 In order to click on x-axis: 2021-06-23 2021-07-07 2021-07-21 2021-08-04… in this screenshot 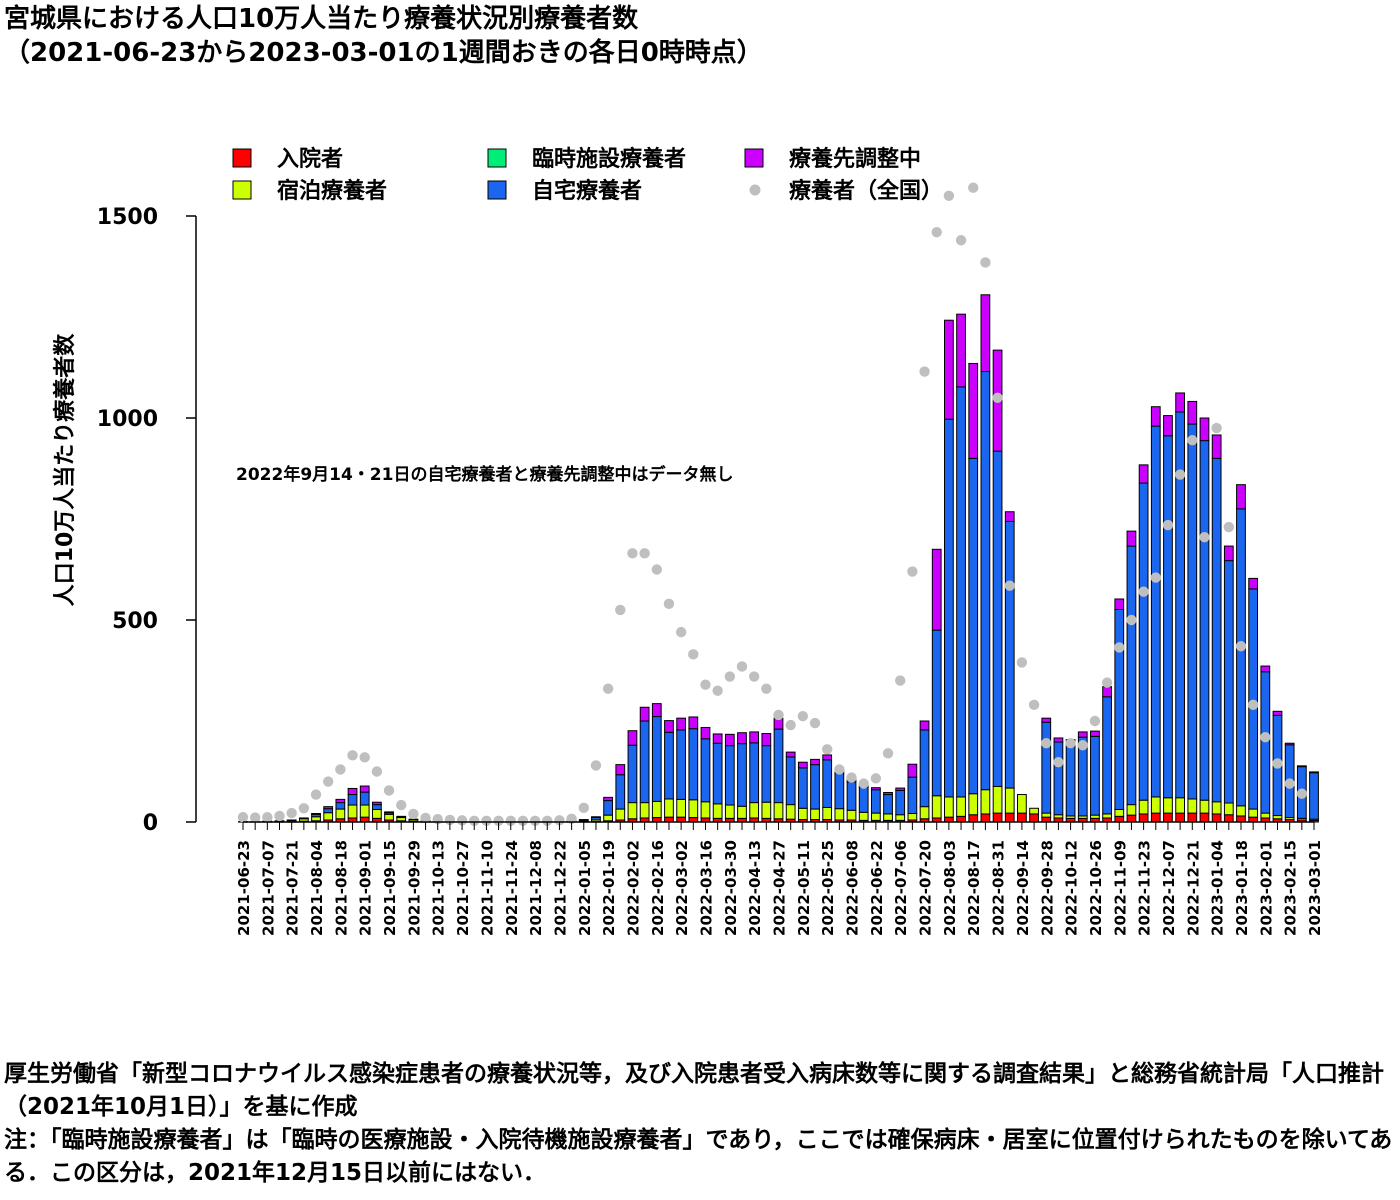, I will do `click(779, 878)`.